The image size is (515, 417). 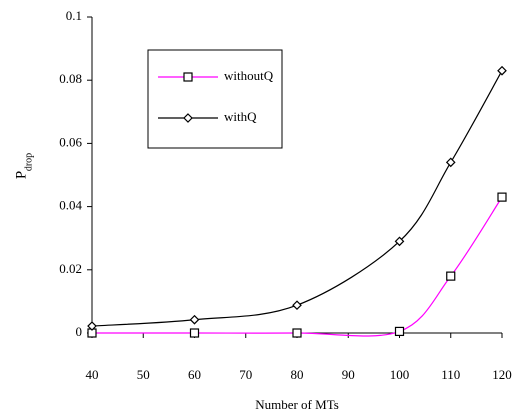 What do you see at coordinates (348, 374) in the screenshot?
I see `x-tick-label: 90` at bounding box center [348, 374].